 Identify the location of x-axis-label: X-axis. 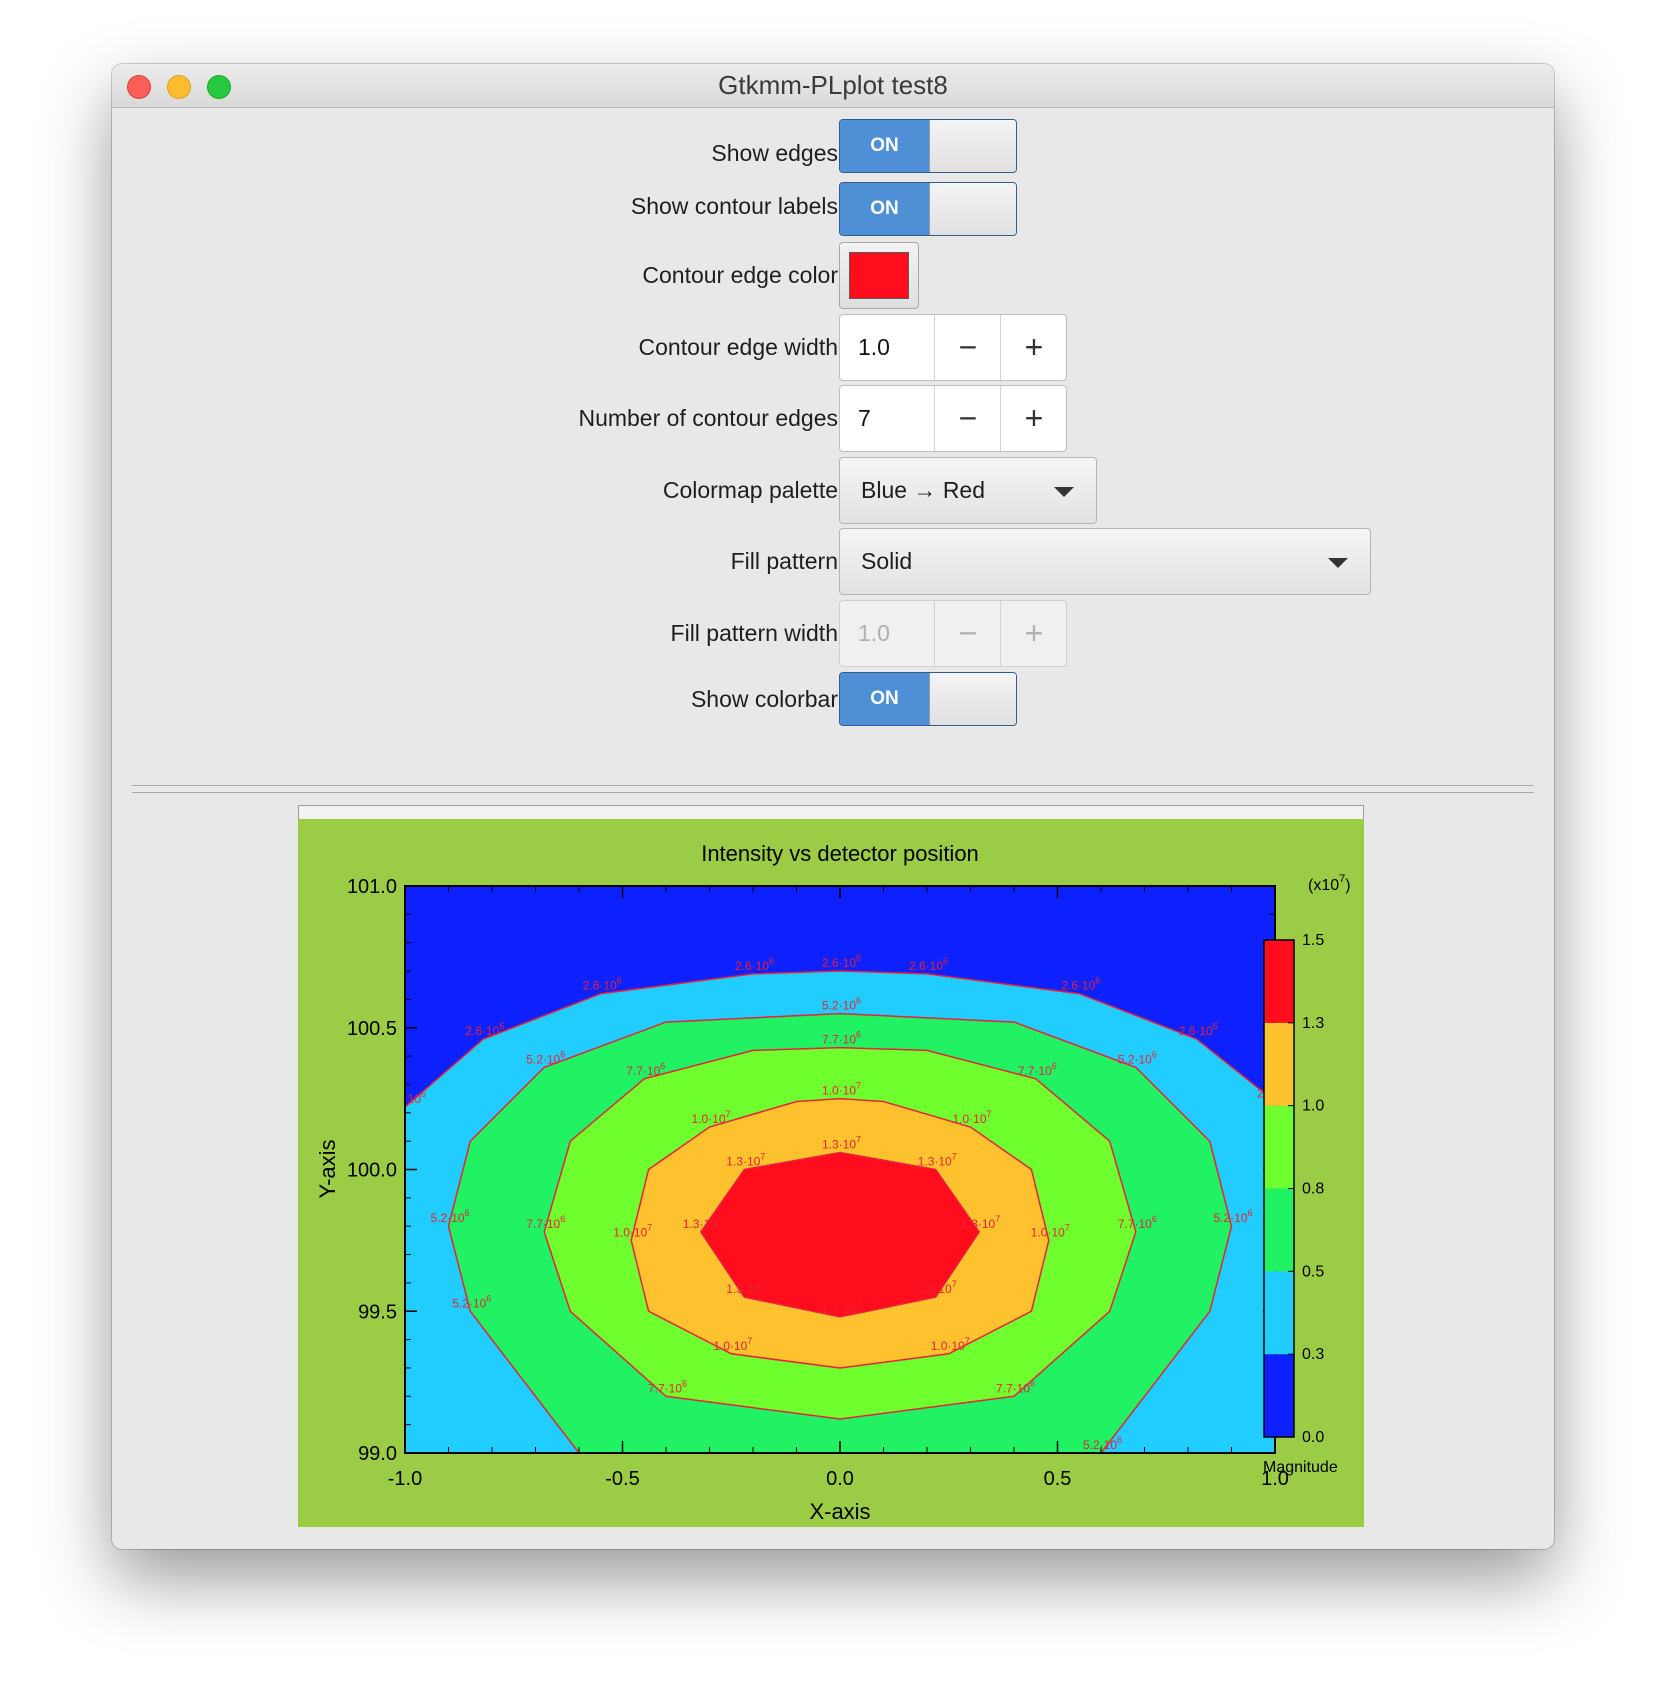
(839, 1511).